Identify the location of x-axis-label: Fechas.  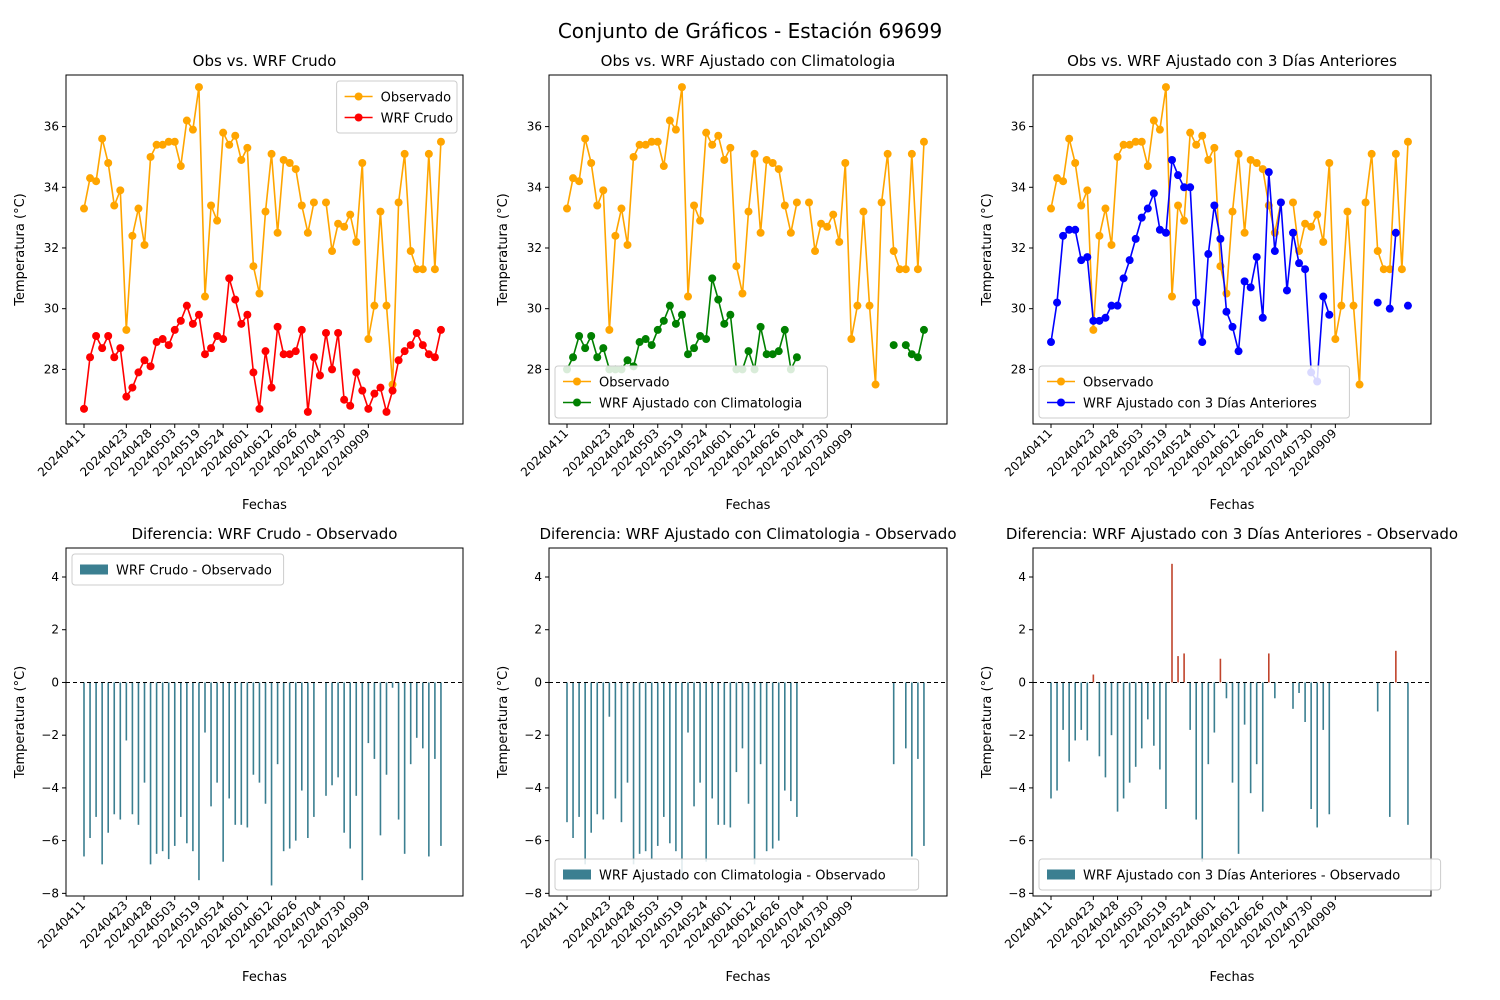
(264, 977).